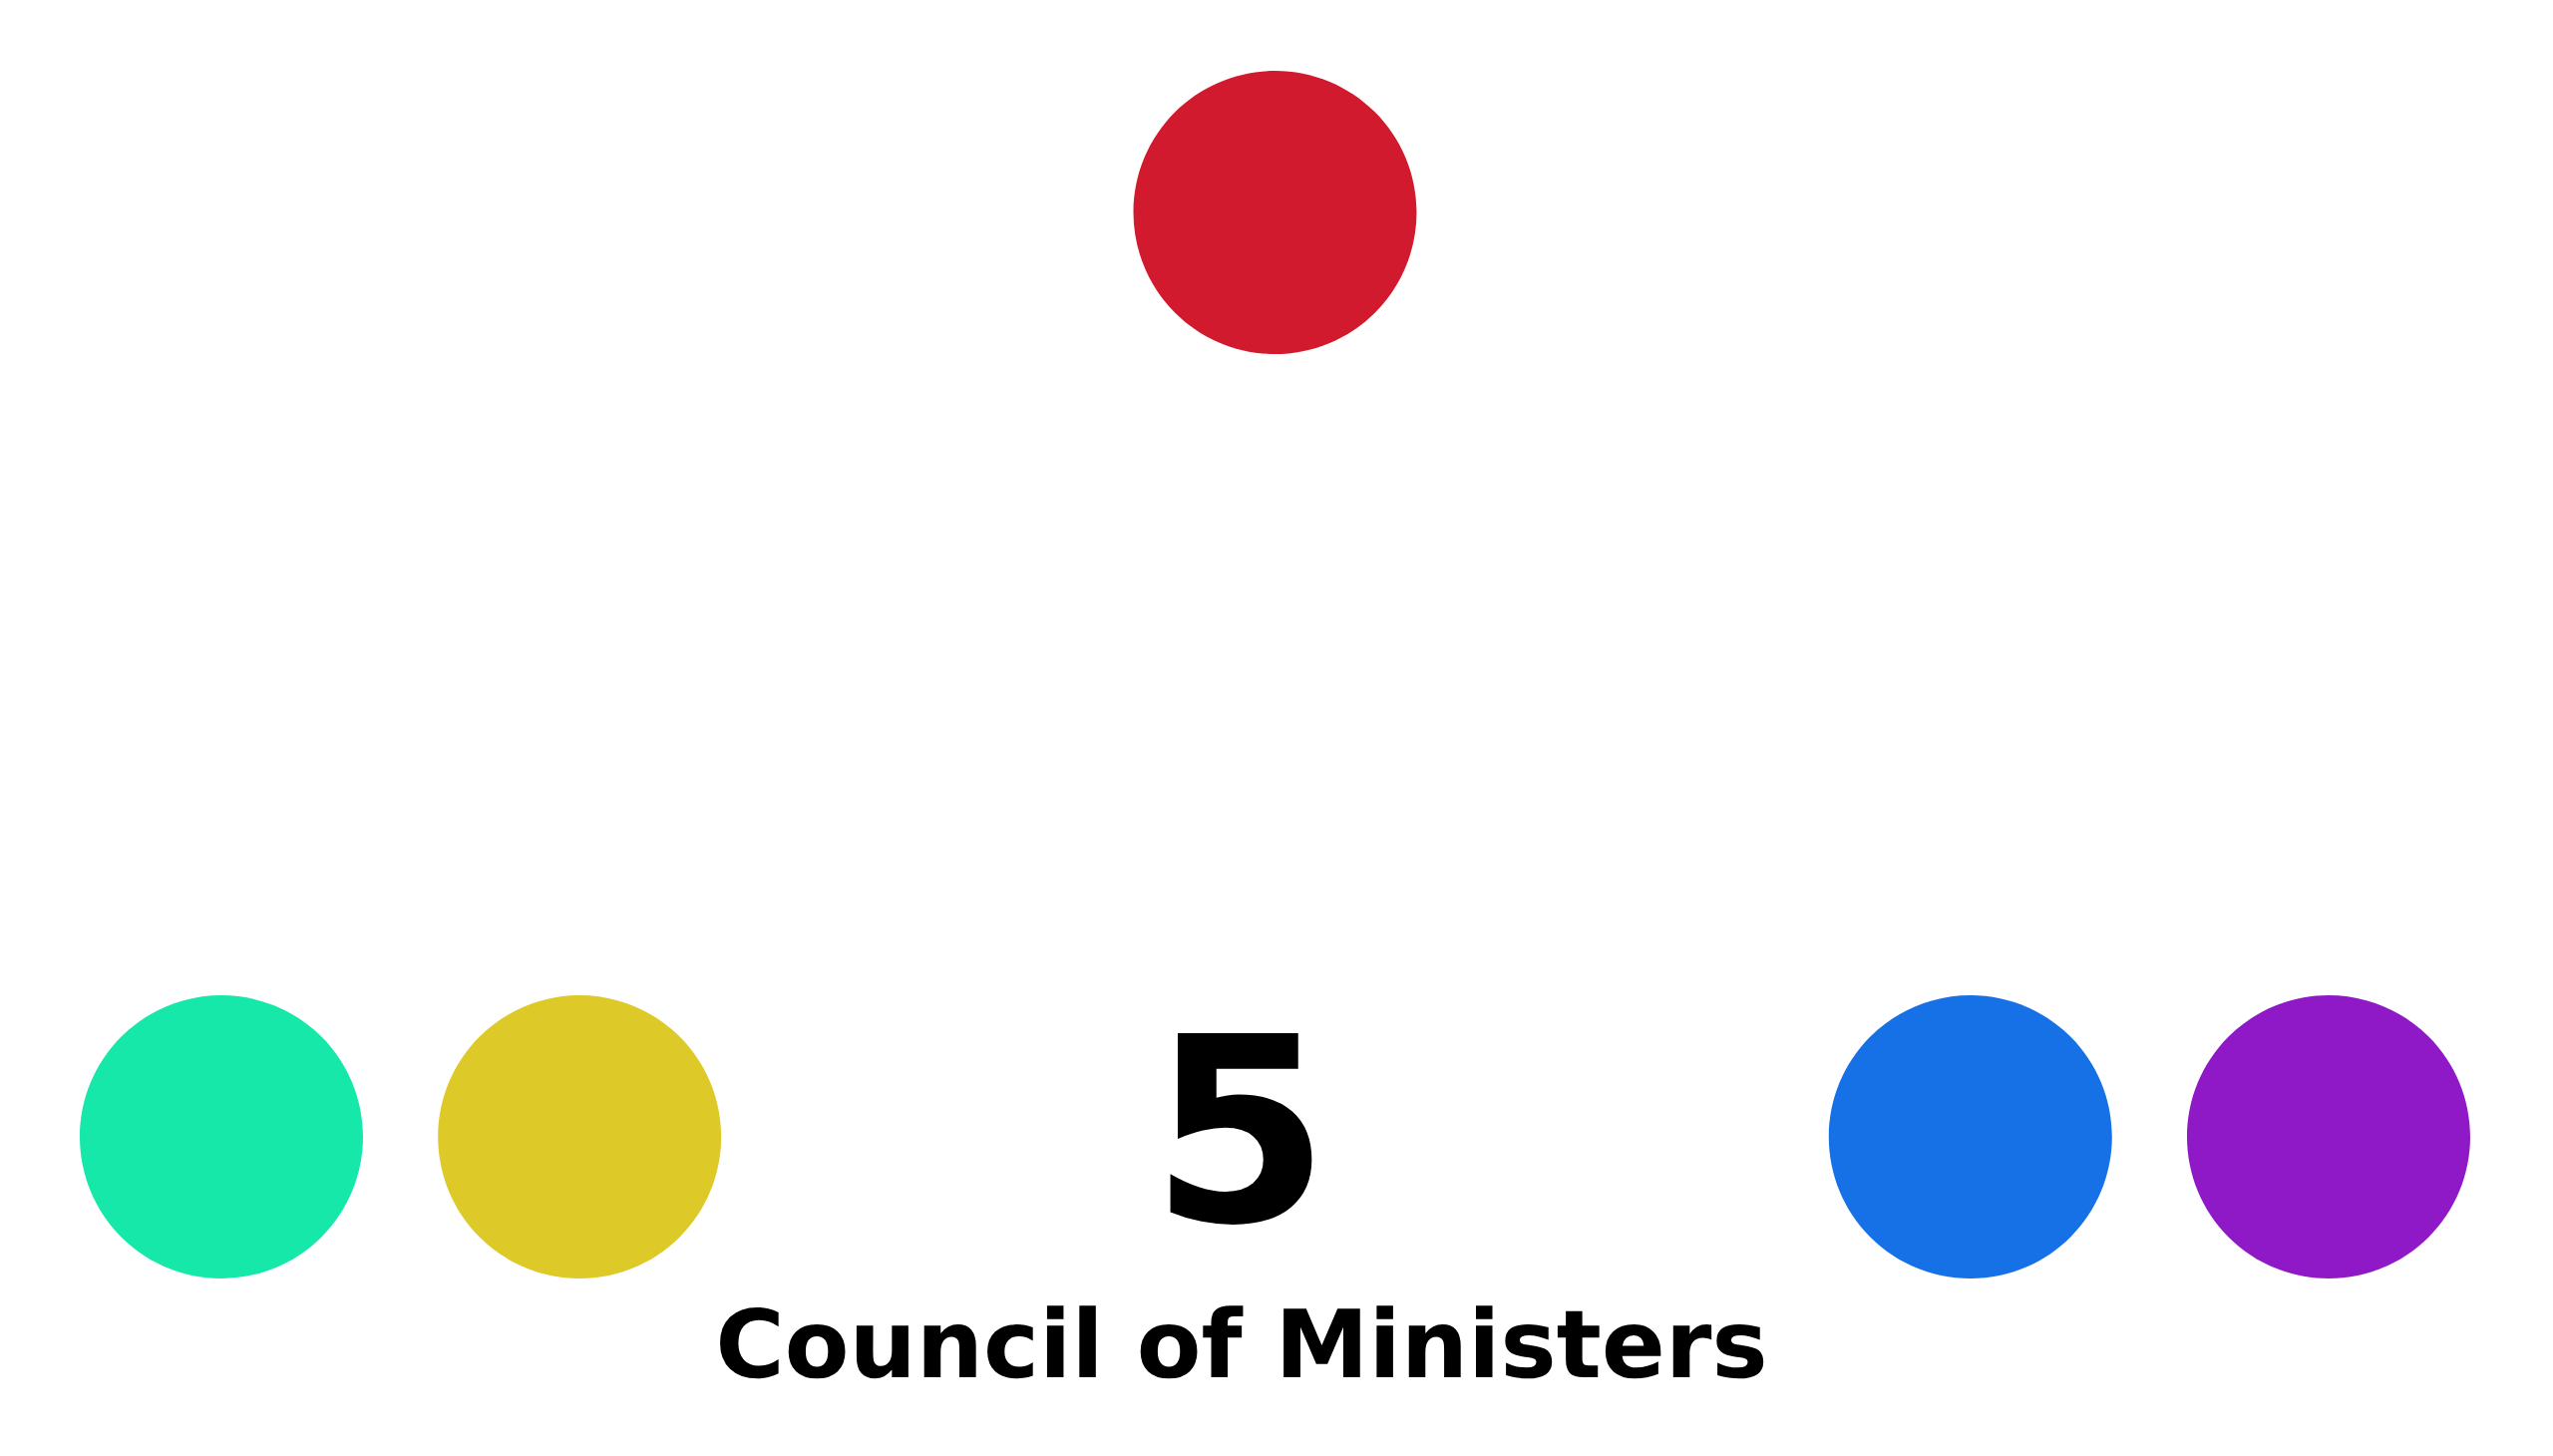 Image resolution: width=2553 pixels, height=1456 pixels. What do you see at coordinates (1241, 1128) in the screenshot?
I see `data-label: 5` at bounding box center [1241, 1128].